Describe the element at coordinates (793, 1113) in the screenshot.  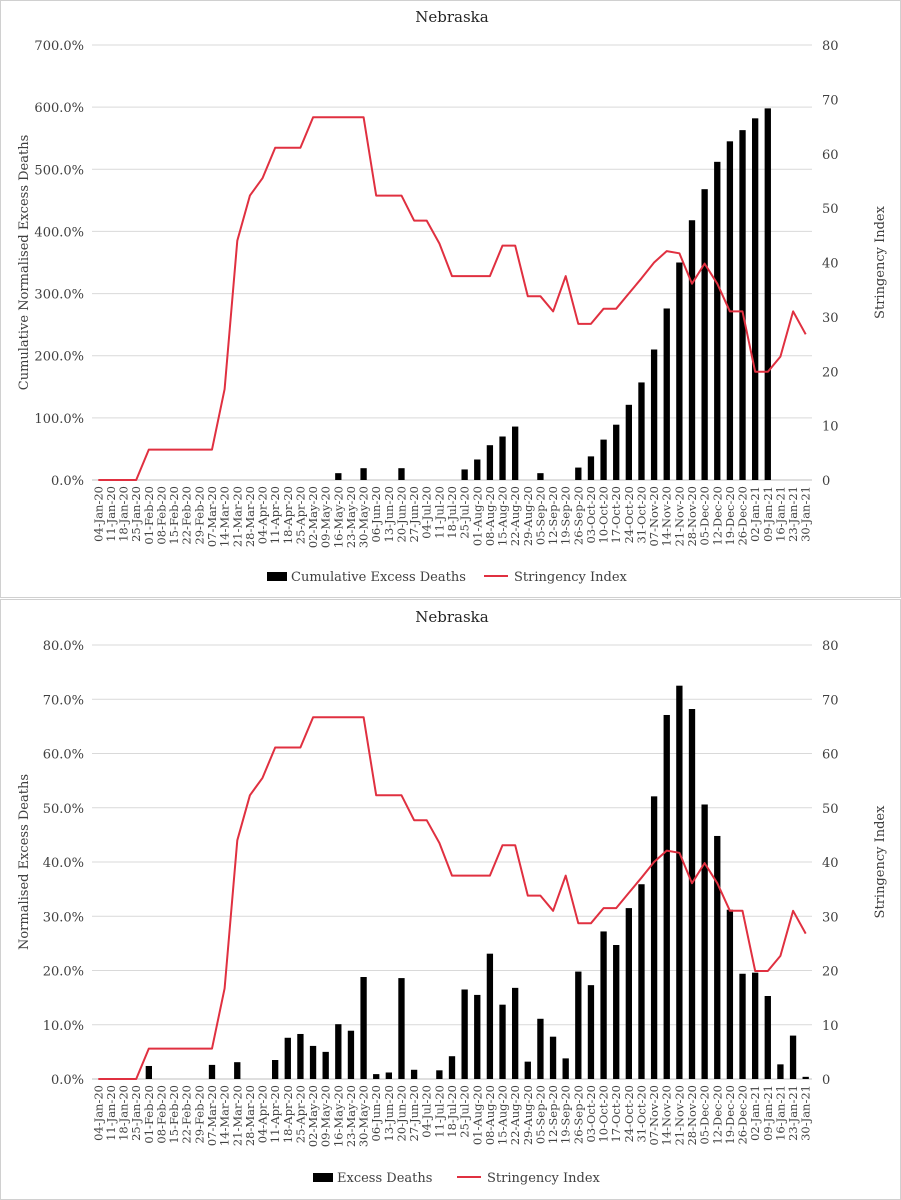
I see `x-tick-label: 23-Jan-21` at that location.